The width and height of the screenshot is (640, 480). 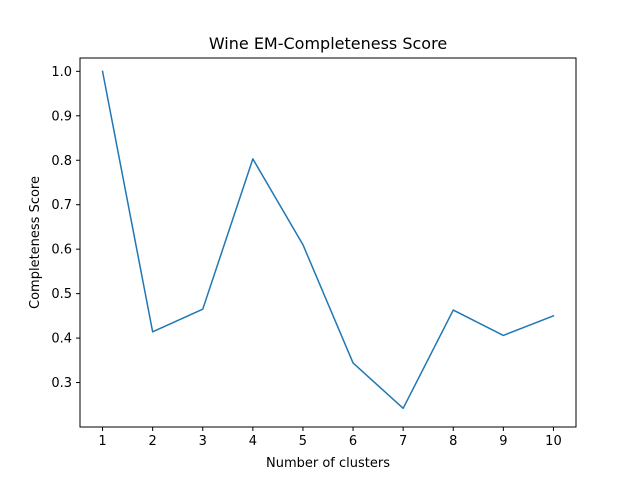 I want to click on chart-title: Wine EM-Completeness Score, so click(x=328, y=43).